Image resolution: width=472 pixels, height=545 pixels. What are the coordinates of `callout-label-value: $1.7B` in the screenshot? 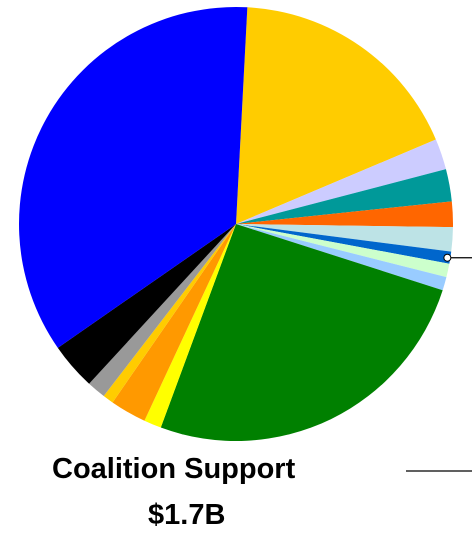 It's located at (187, 515).